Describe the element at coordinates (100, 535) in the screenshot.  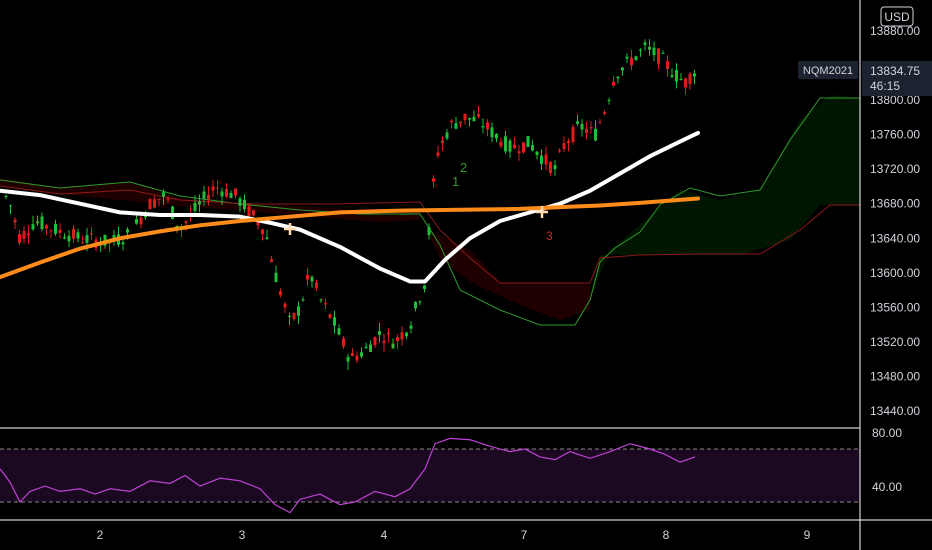
I see `time-tick-label: 2` at that location.